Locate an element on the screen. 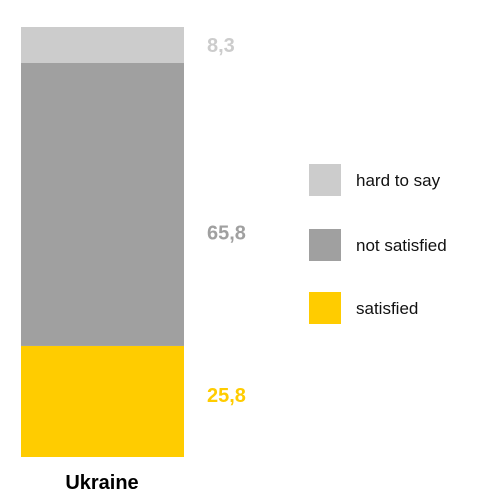 The width and height of the screenshot is (481, 495). category-label: Ukraine is located at coordinates (101, 483).